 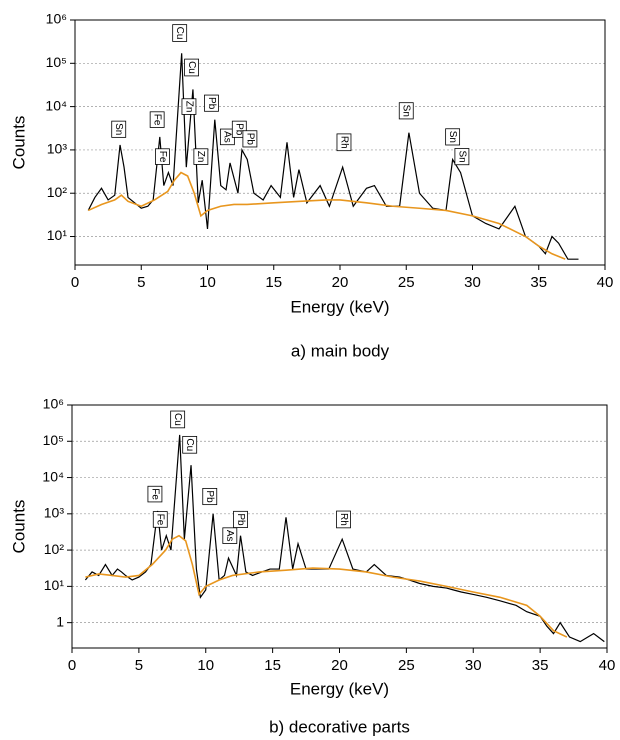 I want to click on peak-label: As, so click(x=230, y=535).